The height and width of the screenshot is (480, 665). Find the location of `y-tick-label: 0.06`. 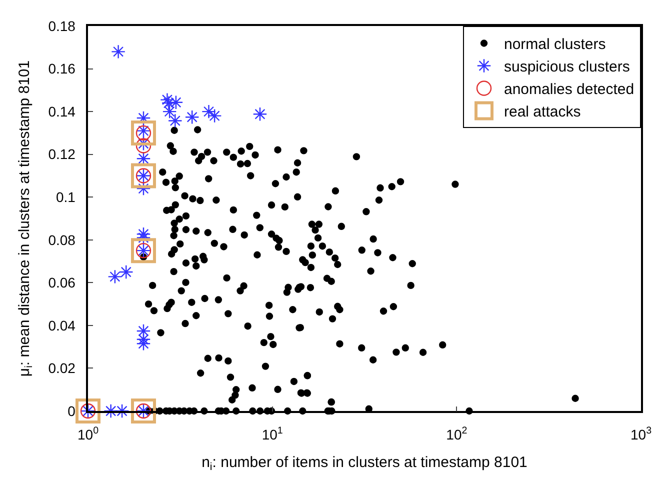

y-tick-label: 0.06 is located at coordinates (62, 282).